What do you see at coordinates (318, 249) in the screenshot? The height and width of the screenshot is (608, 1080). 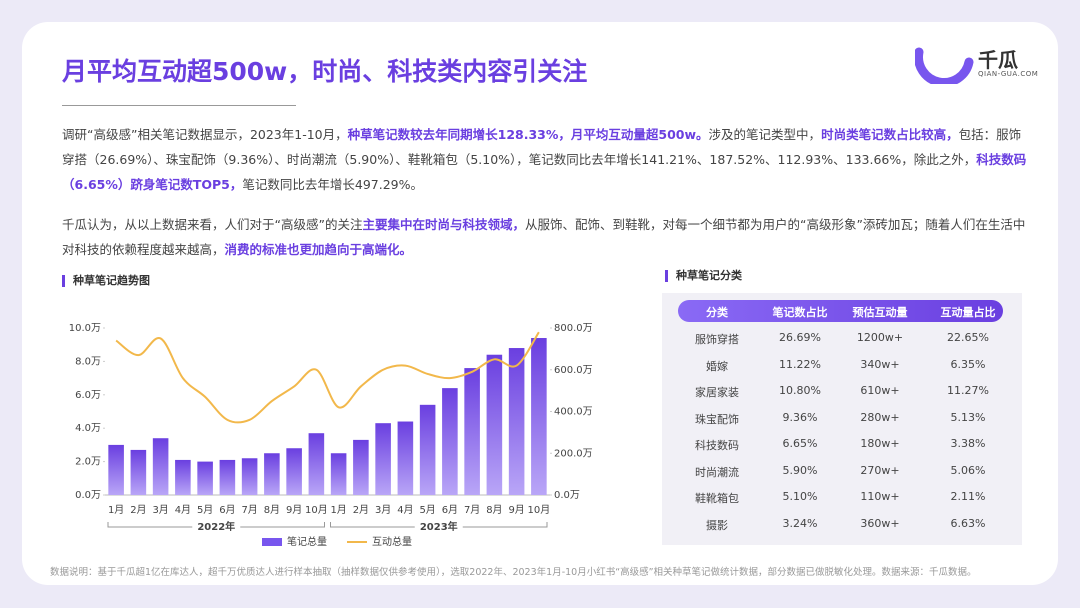 I see `highlight: 消费的标准也更加趋向于高端化。` at bounding box center [318, 249].